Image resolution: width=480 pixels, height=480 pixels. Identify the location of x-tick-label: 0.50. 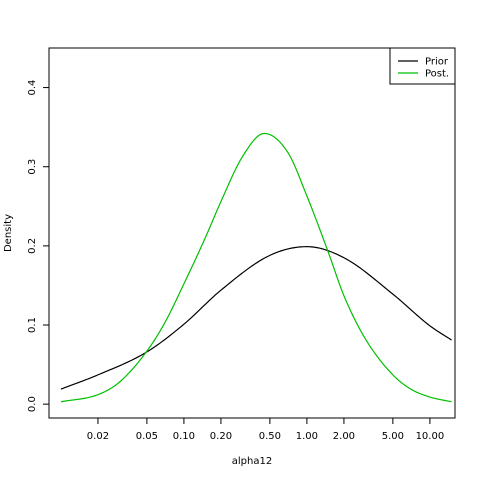
(270, 436).